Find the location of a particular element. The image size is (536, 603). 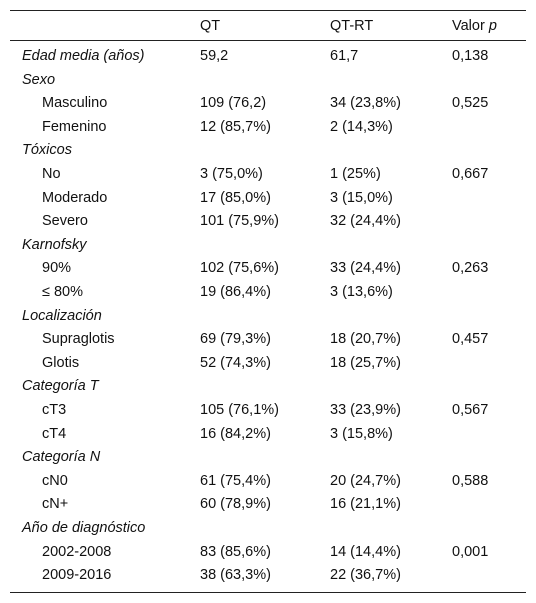

group-label: Tóxicos is located at coordinates (47, 150).